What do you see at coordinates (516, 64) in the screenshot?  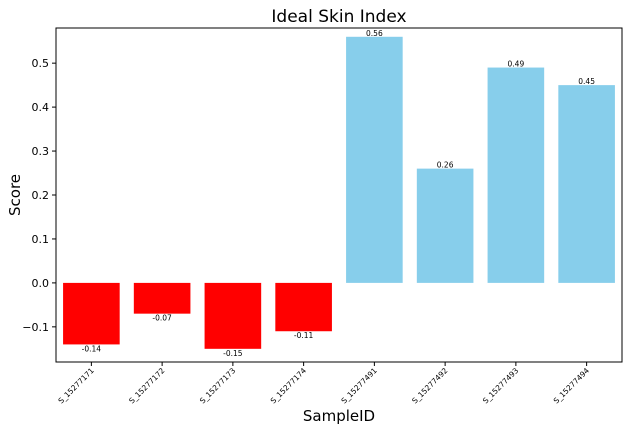 I see `data-label: 0.49` at bounding box center [516, 64].